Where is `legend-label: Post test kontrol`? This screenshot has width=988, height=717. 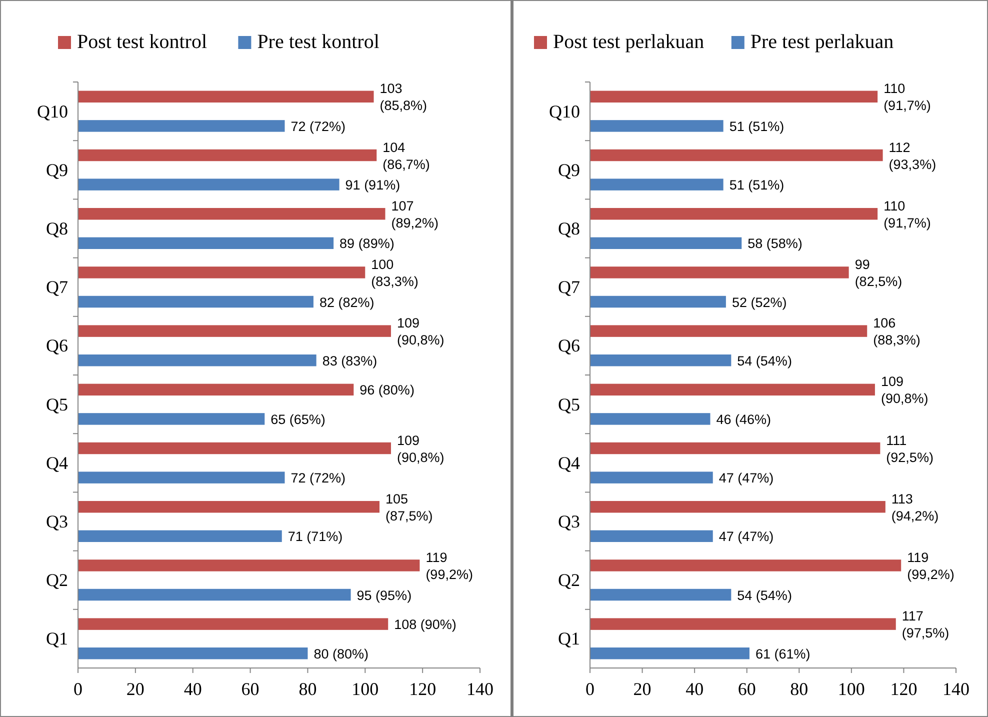
legend-label: Post test kontrol is located at coordinates (142, 42).